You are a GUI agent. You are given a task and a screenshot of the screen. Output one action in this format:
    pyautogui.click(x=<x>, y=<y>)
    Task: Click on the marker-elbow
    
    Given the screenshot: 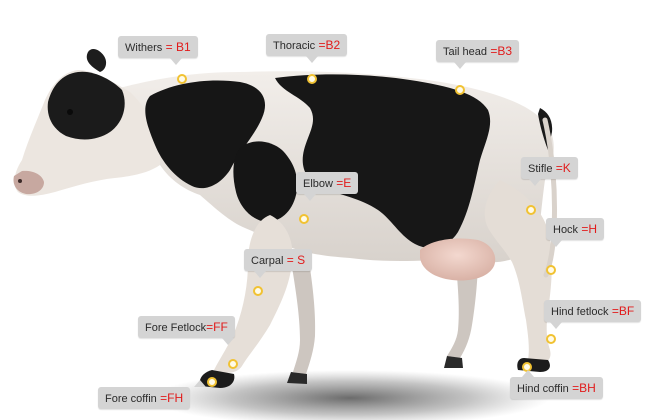 What is the action you would take?
    pyautogui.click(x=304, y=219)
    